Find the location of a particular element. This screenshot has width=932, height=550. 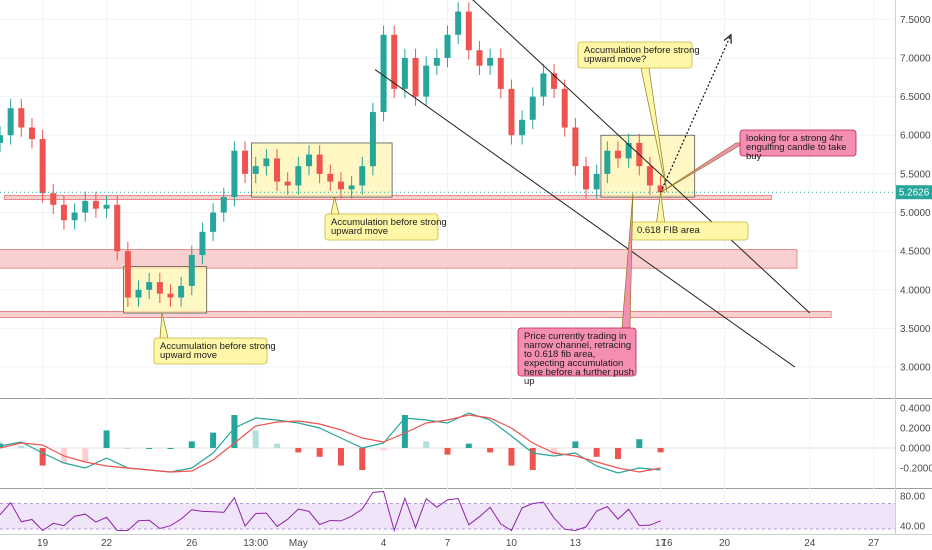

annotation-text: up is located at coordinates (529, 381).